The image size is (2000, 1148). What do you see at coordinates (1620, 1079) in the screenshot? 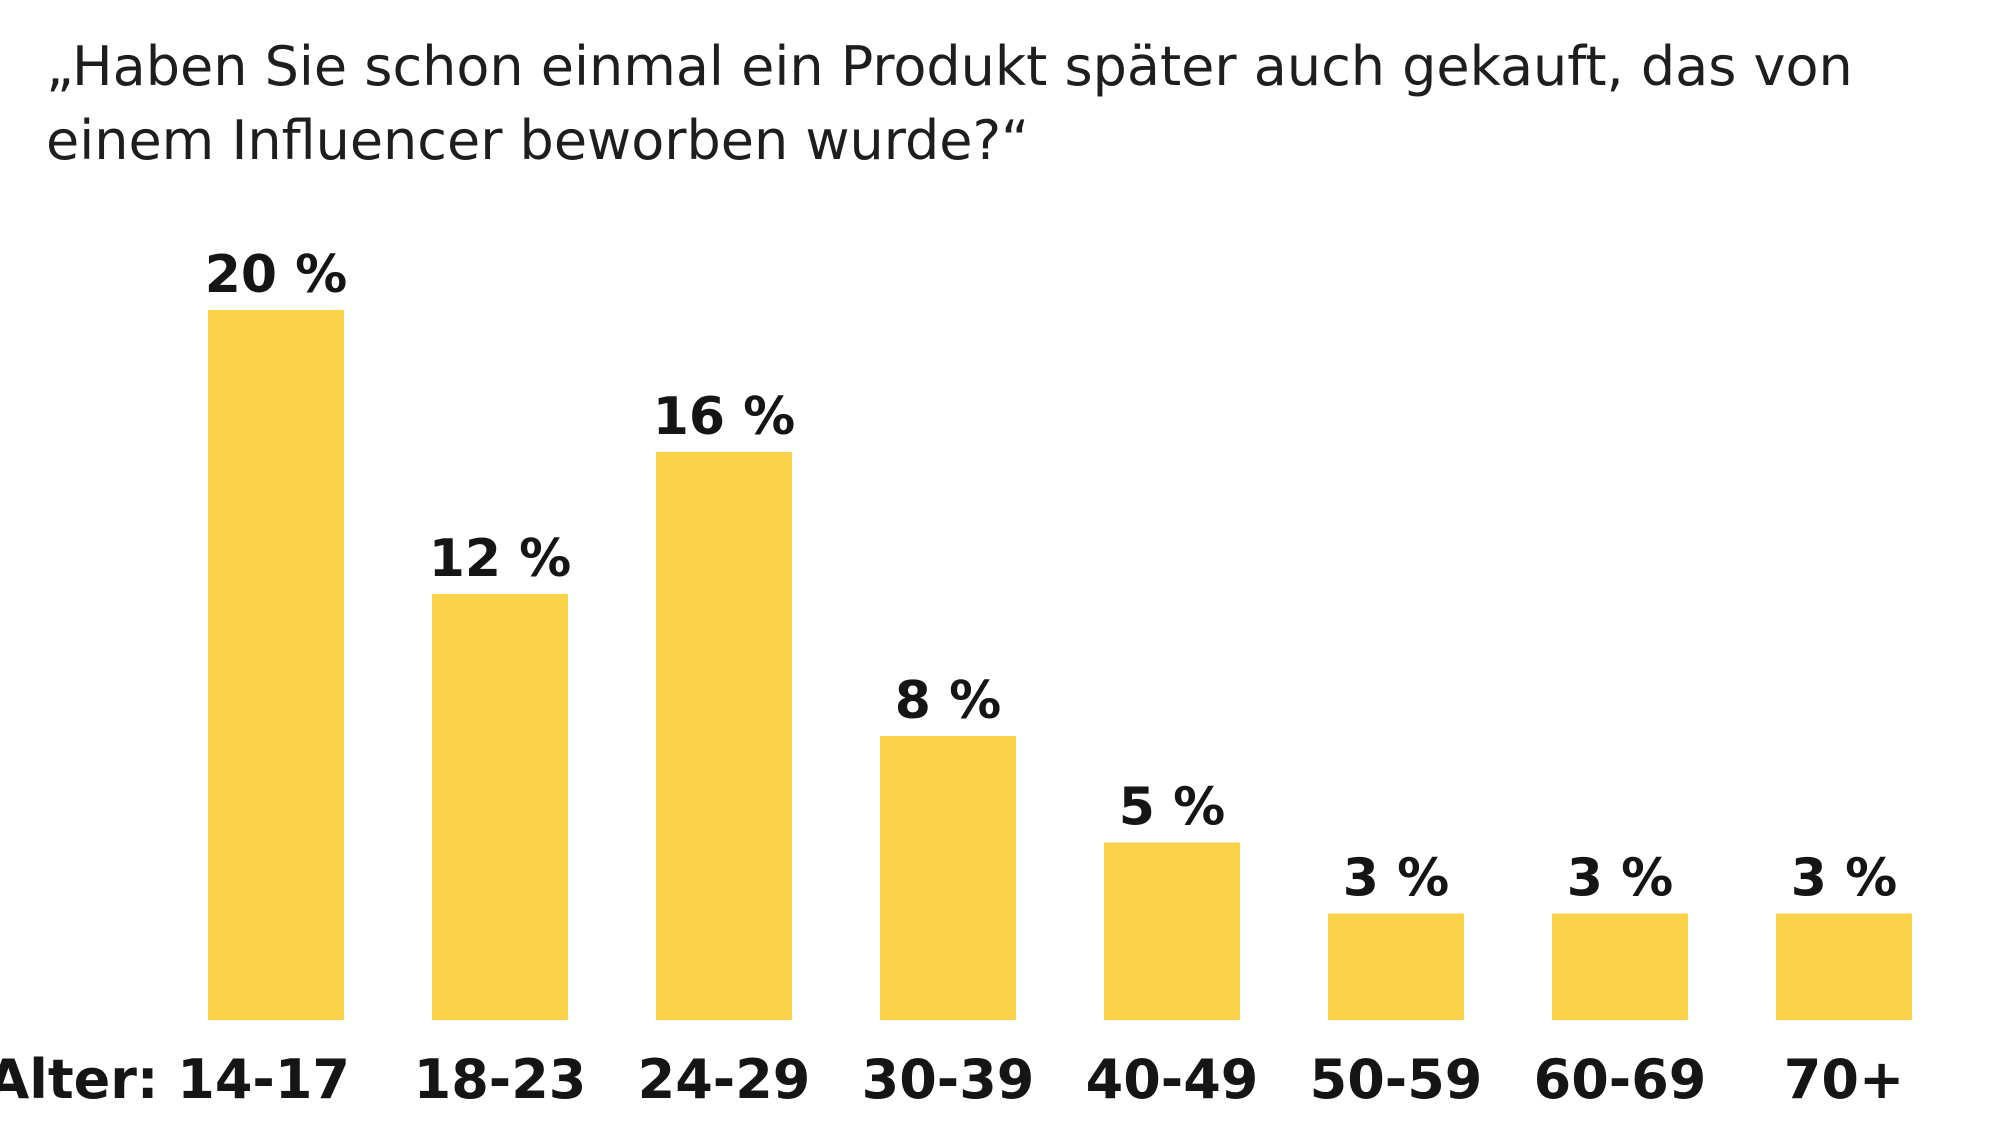
I see `x-tick-label: 60-69` at bounding box center [1620, 1079].